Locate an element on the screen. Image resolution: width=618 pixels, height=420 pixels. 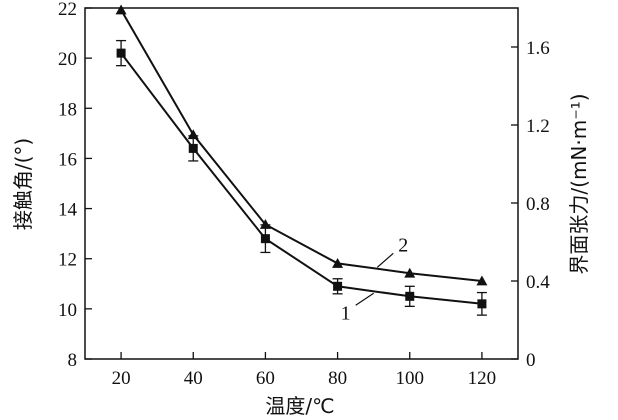
x-tick-label: 40 is located at coordinates (193, 378).